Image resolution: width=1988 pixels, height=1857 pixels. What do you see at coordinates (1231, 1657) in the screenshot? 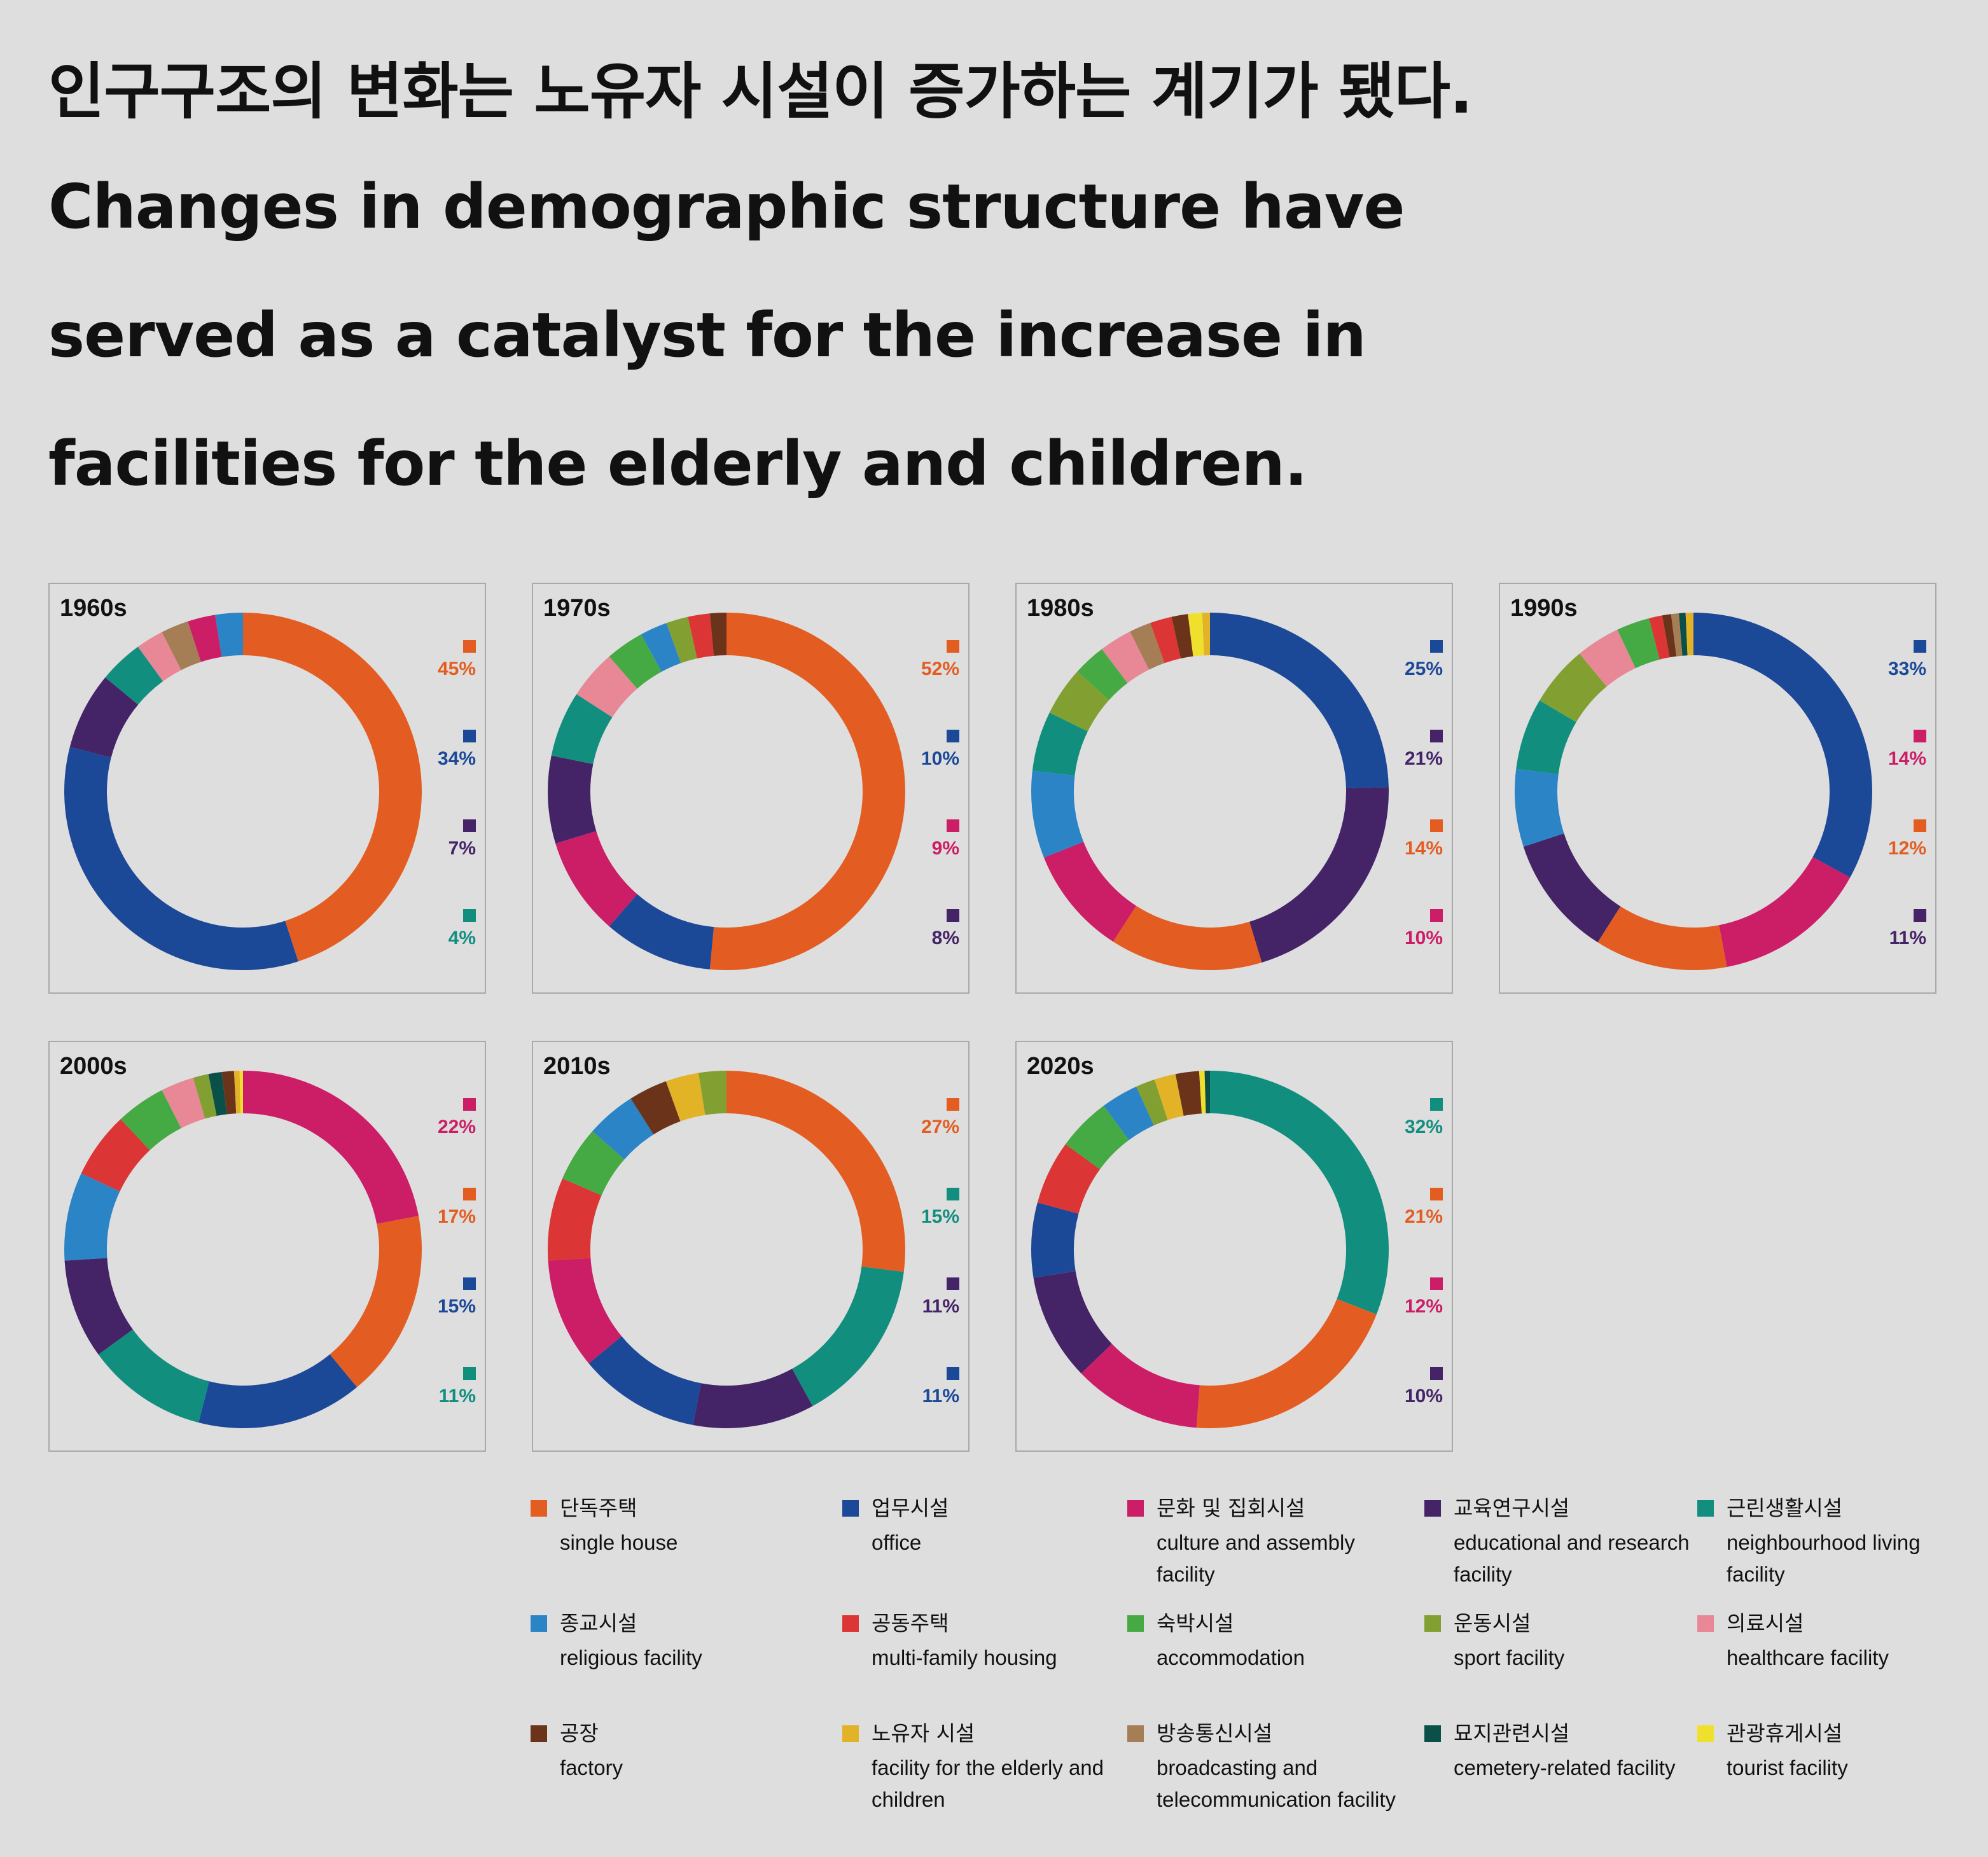
I see `legend-label-english: accommodation` at bounding box center [1231, 1657].